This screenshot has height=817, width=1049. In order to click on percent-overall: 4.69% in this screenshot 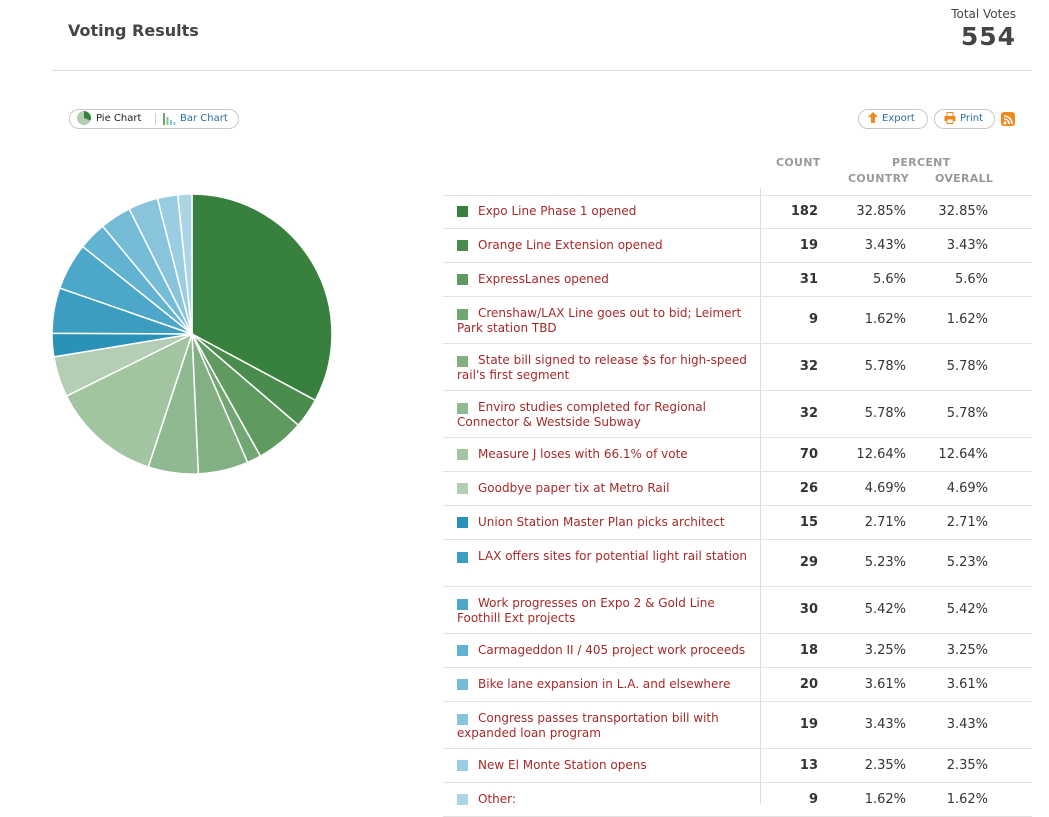, I will do `click(967, 488)`.